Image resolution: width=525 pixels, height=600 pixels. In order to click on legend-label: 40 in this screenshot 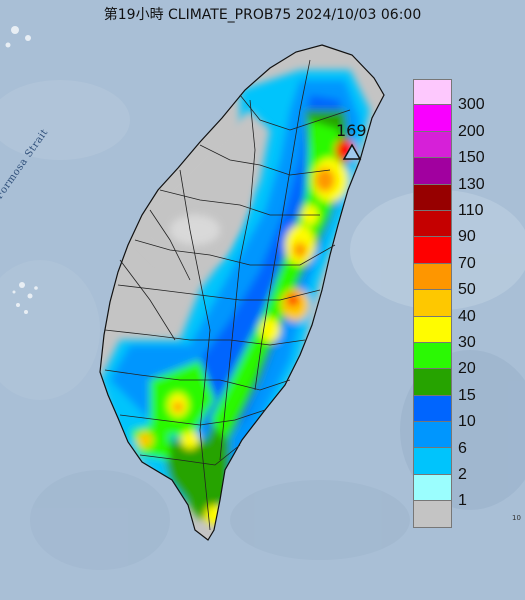, I will do `click(467, 316)`.